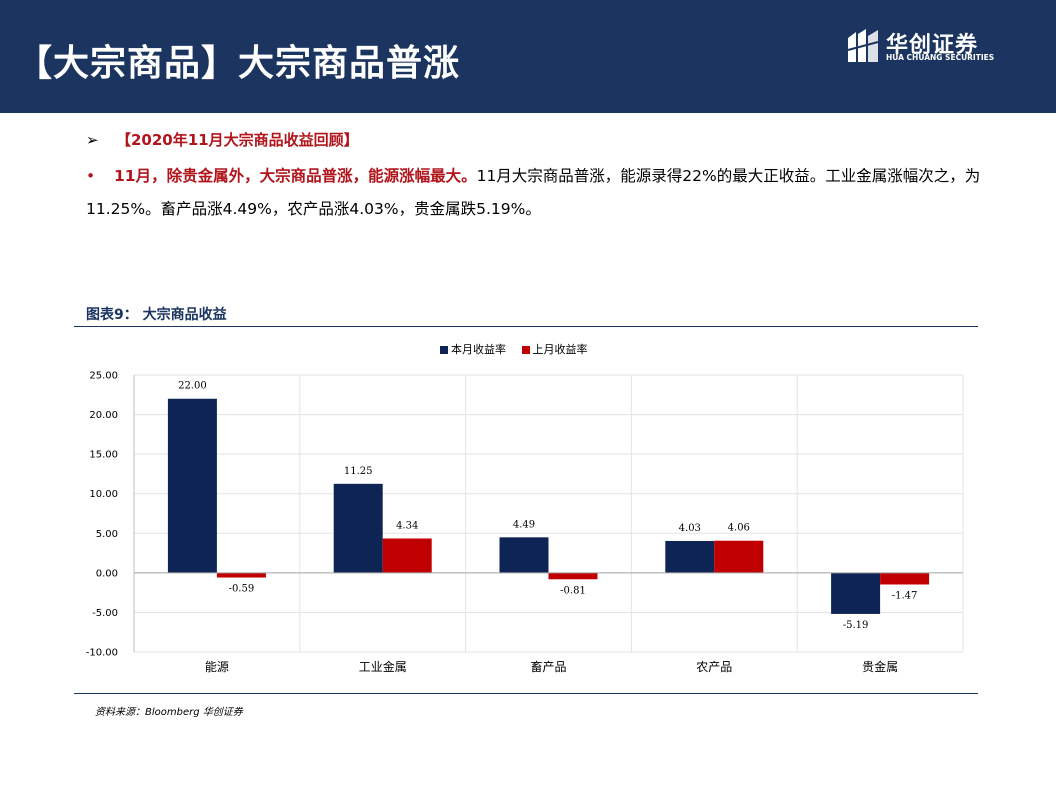 This screenshot has height=792, width=1056. I want to click on y-tick-label: -10.00, so click(102, 653).